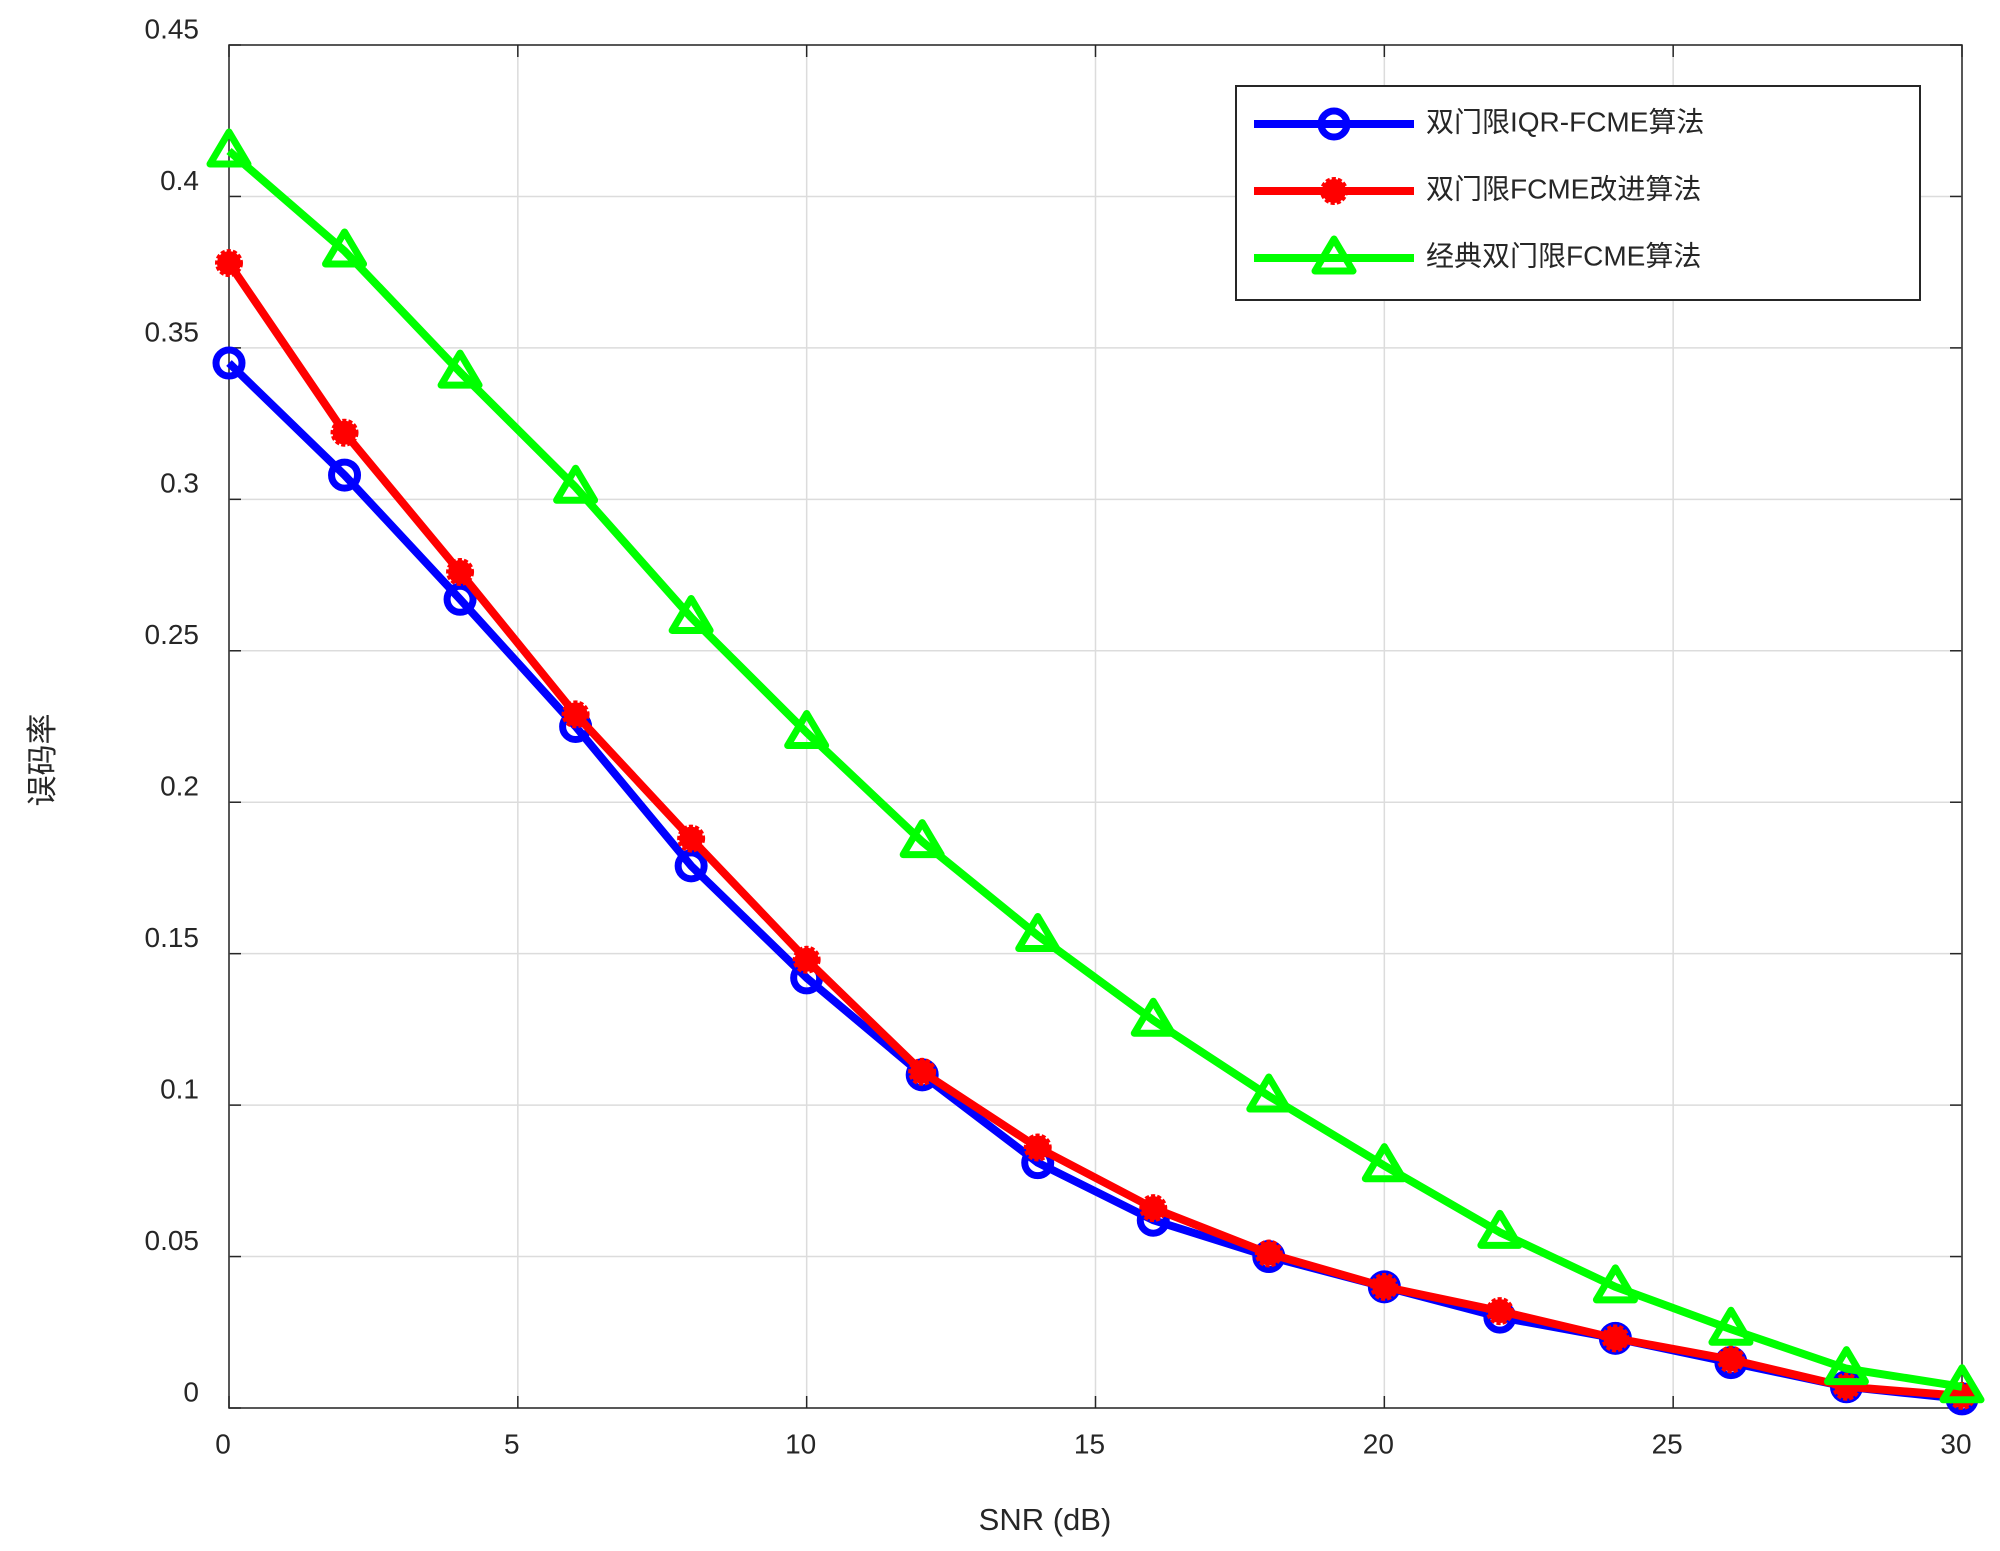  I want to click on legend-label: 双门限IQR-FCME算法, so click(1565, 121).